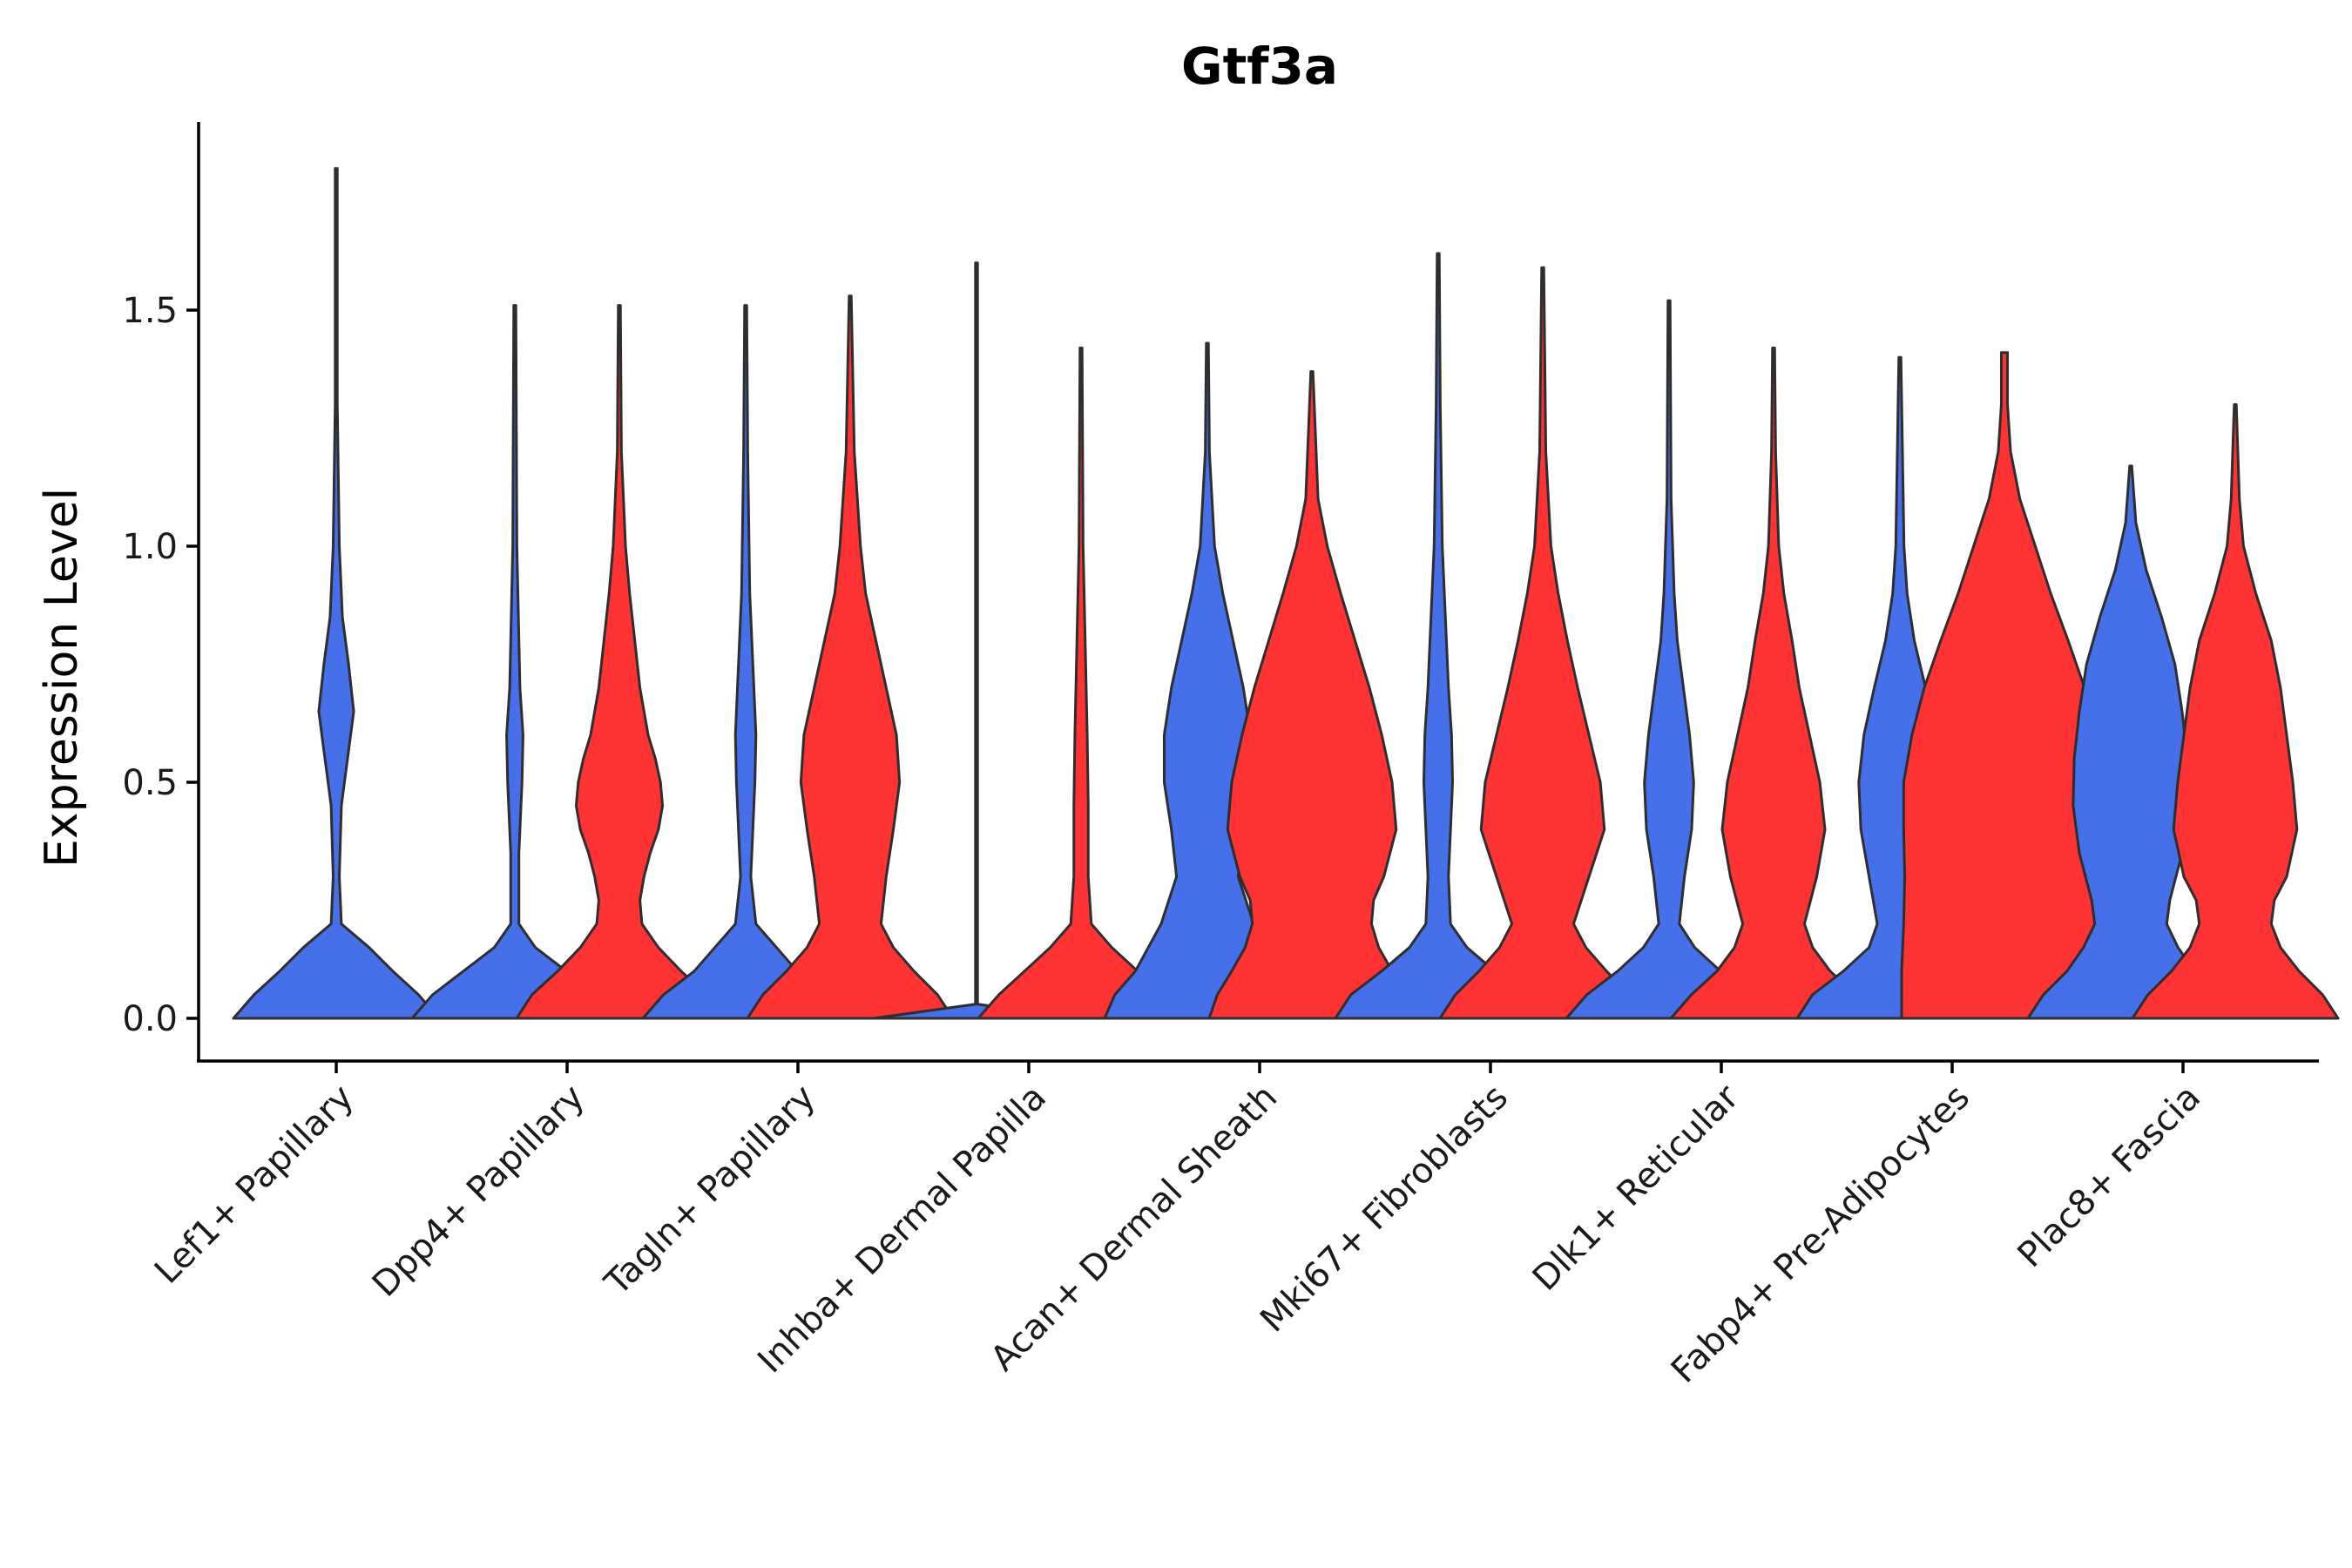  I want to click on x-tick-label: Dpp4+ Papillary, so click(479, 1191).